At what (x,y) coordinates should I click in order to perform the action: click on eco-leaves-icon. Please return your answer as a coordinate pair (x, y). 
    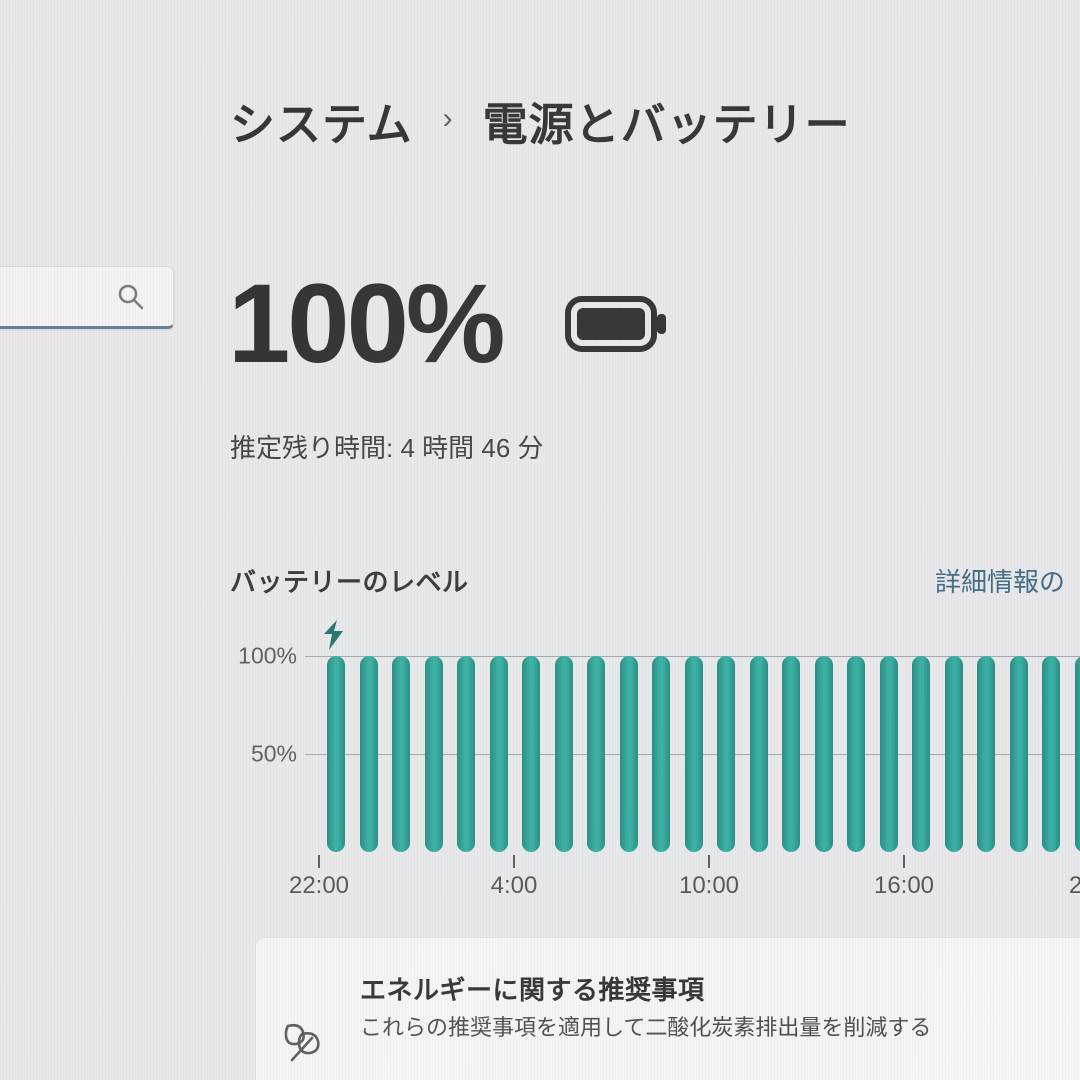
    Looking at the image, I should click on (302, 1042).